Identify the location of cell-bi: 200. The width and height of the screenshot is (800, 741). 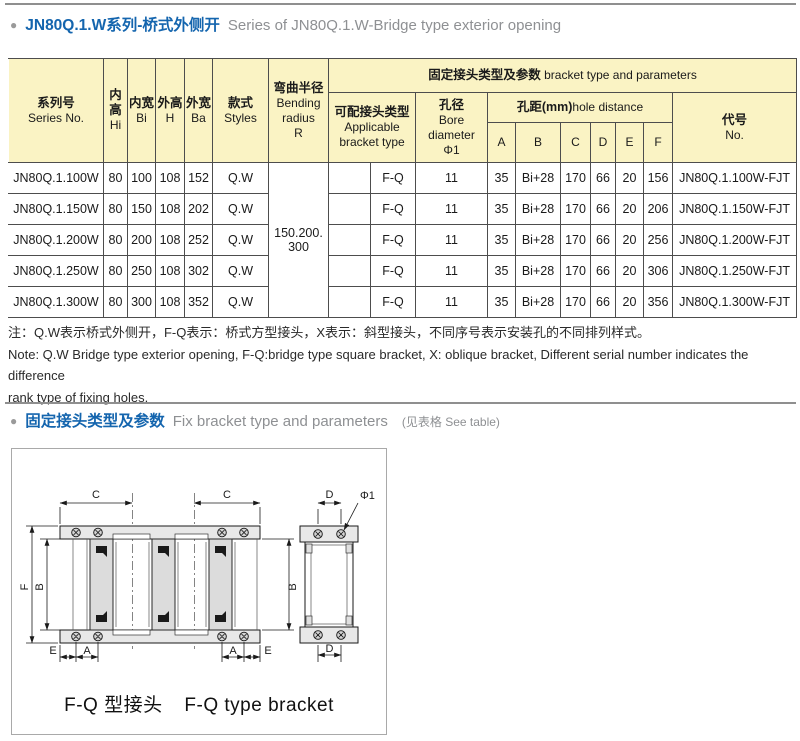
(141, 240).